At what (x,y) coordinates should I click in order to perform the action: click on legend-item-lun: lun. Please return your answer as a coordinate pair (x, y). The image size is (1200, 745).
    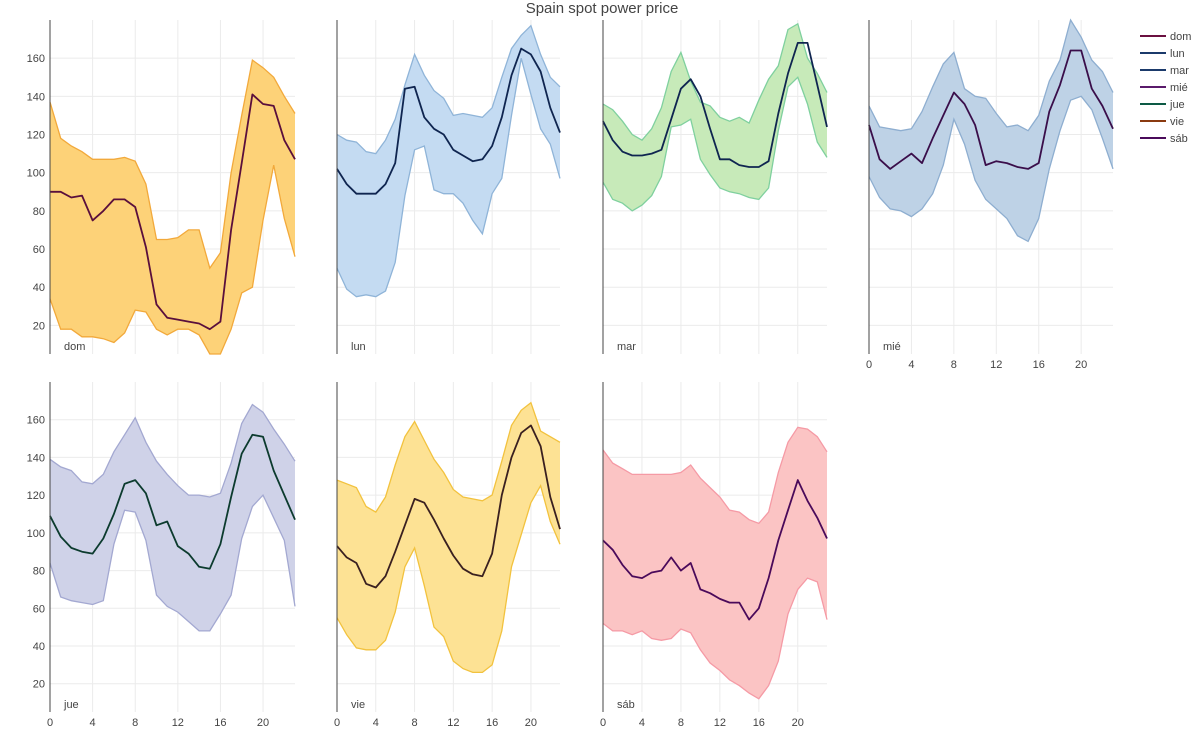
    Looking at the image, I should click on (1162, 54).